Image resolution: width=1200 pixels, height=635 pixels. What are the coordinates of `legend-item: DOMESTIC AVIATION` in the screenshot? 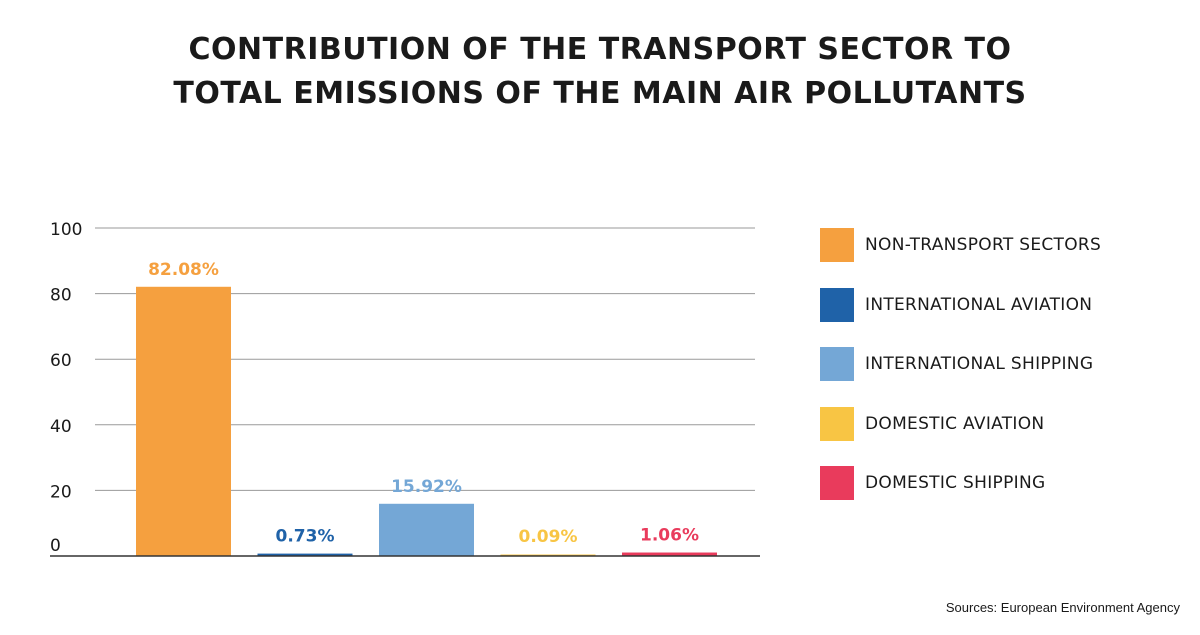 It's located at (960, 423).